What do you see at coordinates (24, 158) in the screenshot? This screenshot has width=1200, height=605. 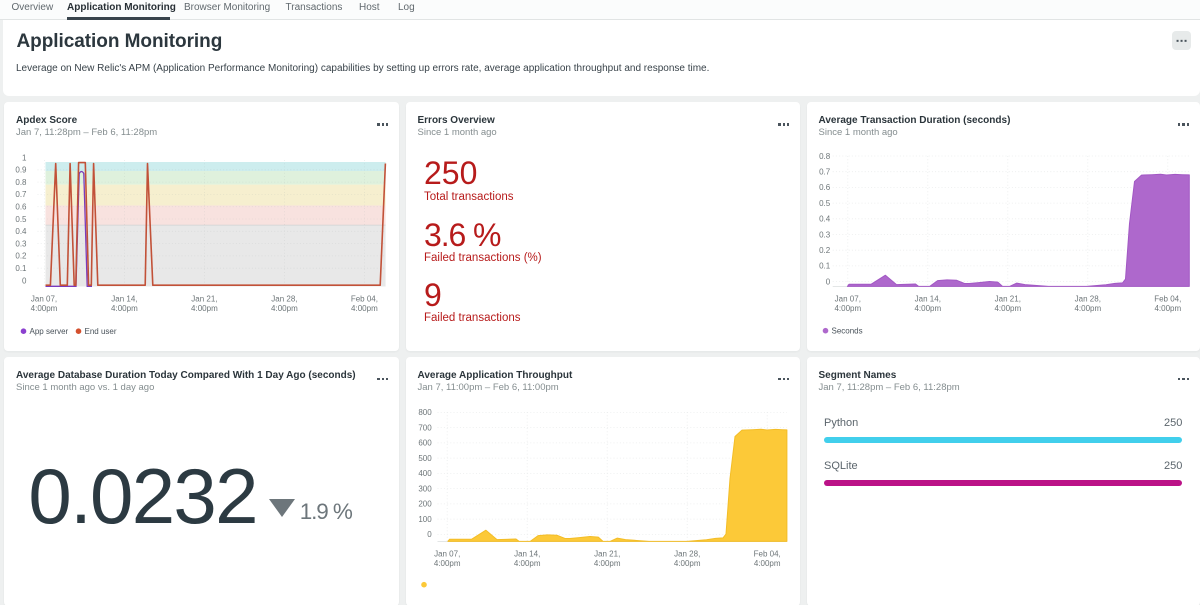 I see `svg-text: 1` at bounding box center [24, 158].